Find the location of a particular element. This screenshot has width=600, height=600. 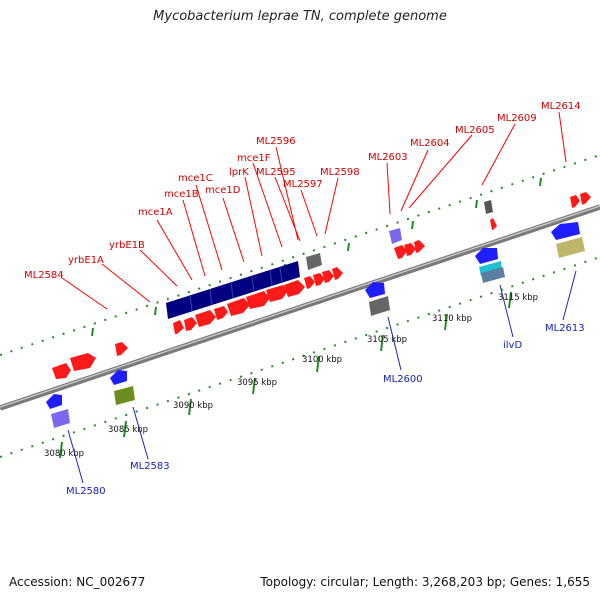

gene-label: ML2598 is located at coordinates (340, 172).